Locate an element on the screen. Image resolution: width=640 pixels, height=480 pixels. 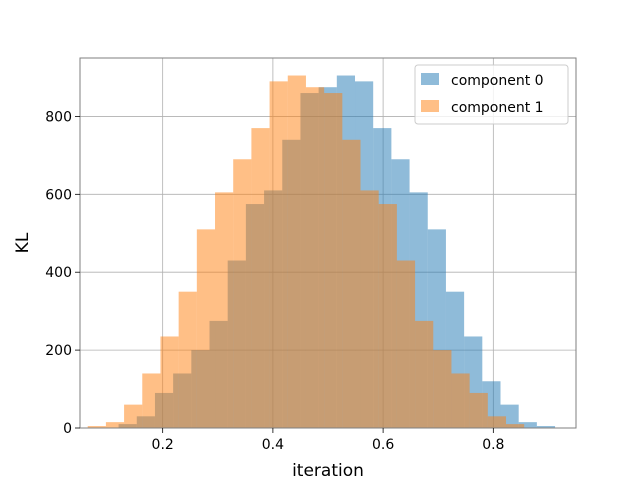
y-tick-label: 600 is located at coordinates (58, 195).